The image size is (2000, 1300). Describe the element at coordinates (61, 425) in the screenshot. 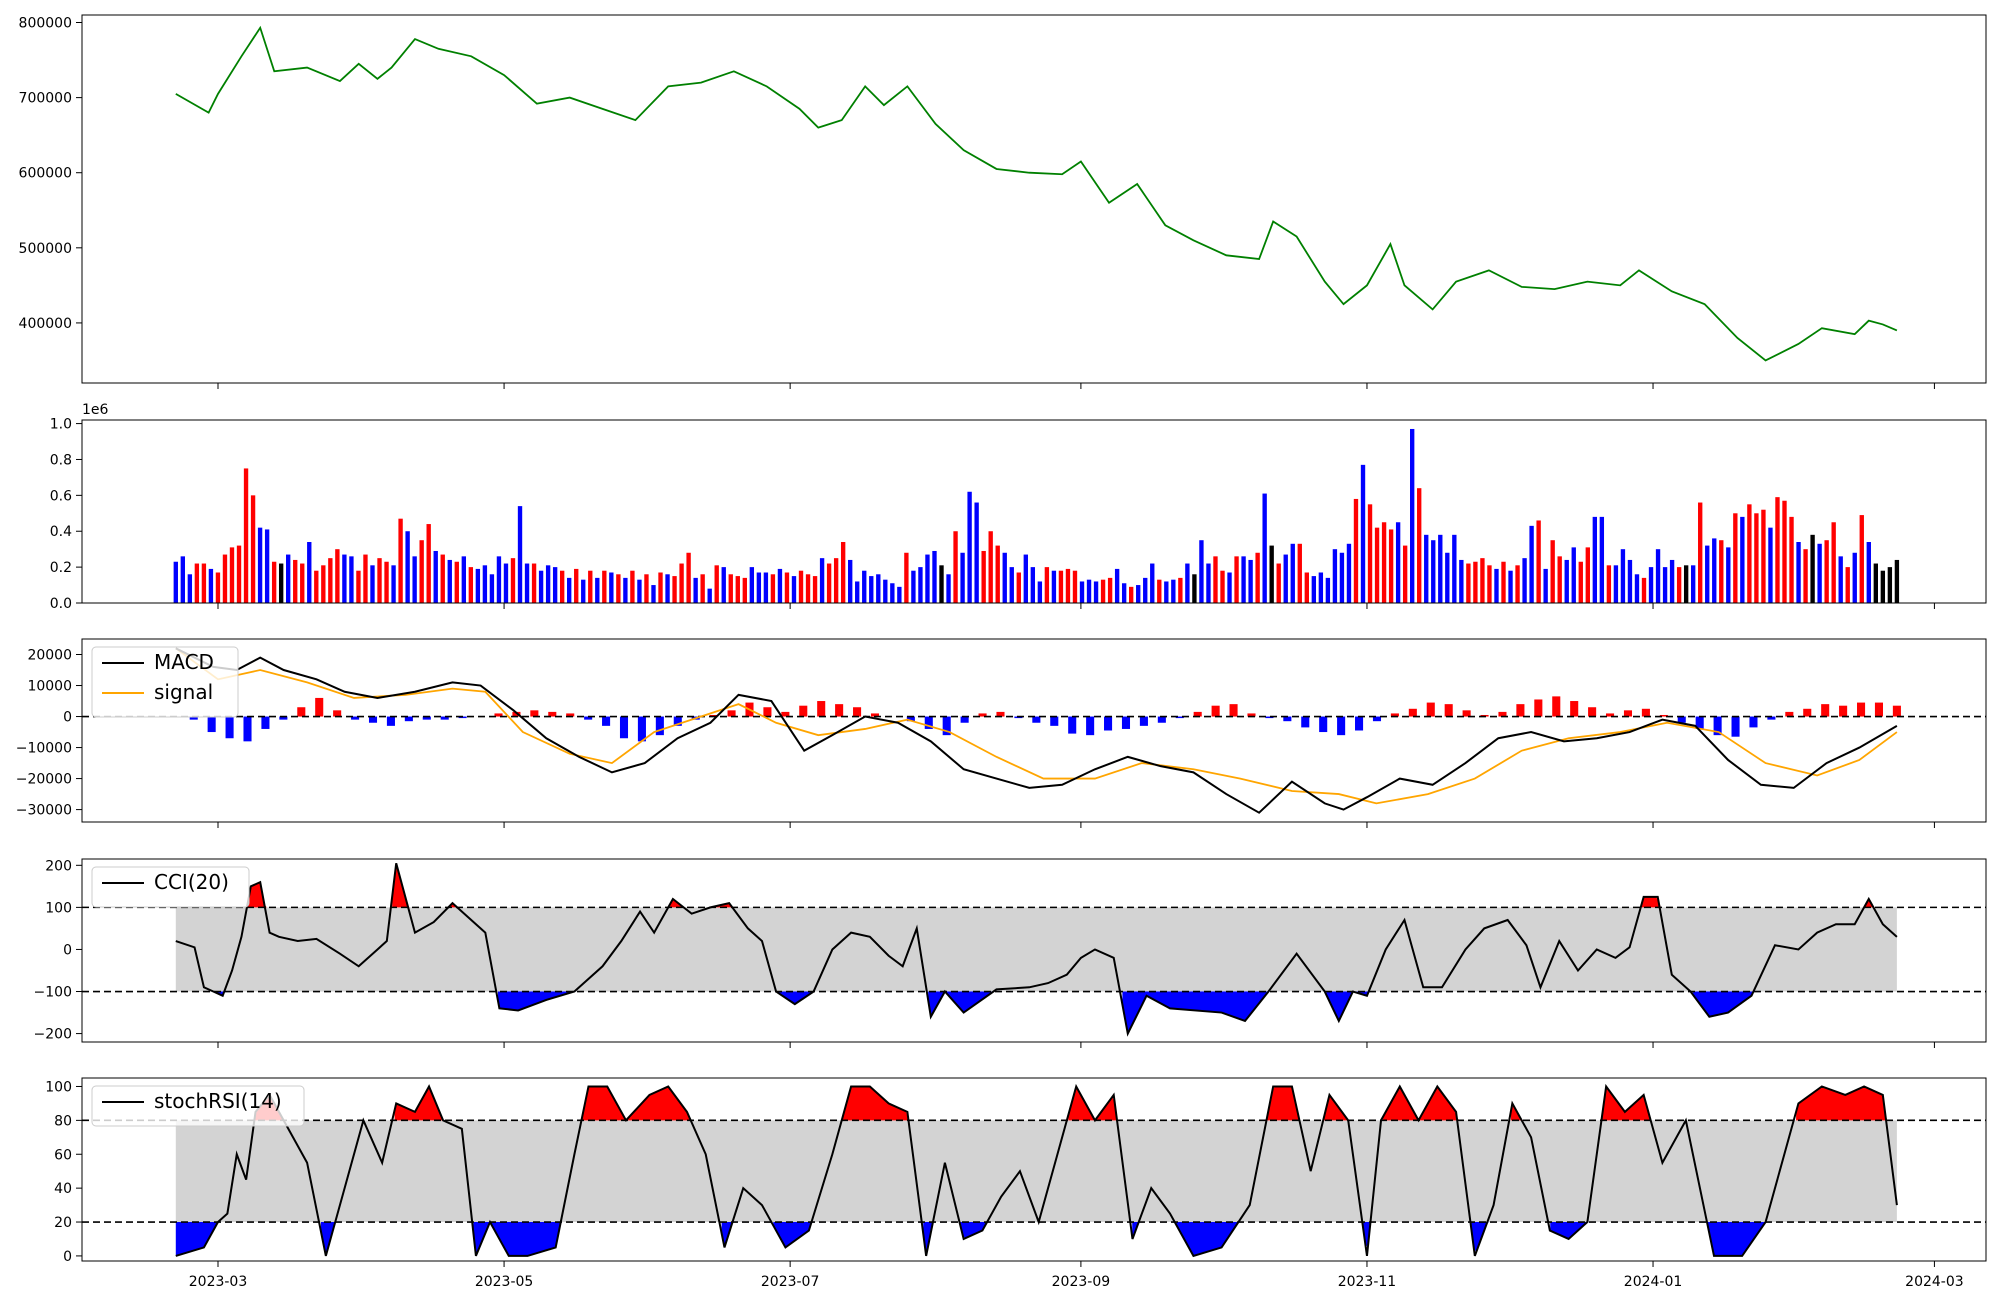

I see `y-tick-label: 1.0` at that location.